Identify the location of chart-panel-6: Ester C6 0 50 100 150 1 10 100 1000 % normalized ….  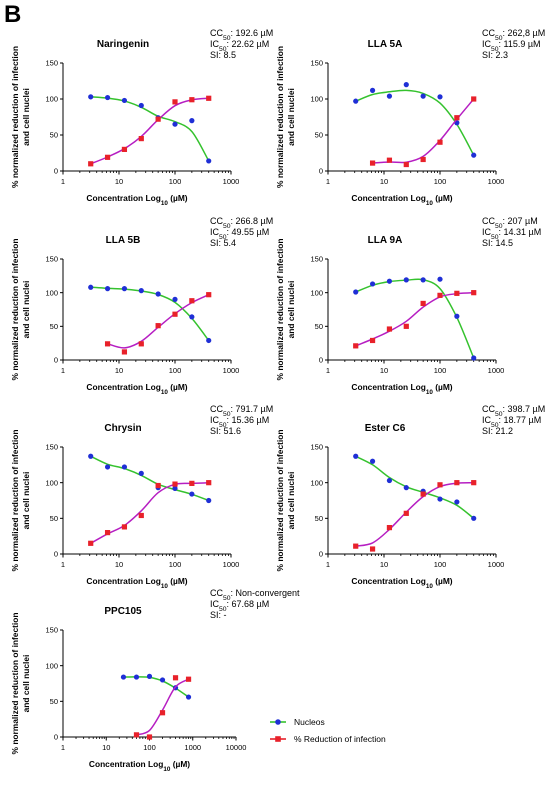
(410, 497).